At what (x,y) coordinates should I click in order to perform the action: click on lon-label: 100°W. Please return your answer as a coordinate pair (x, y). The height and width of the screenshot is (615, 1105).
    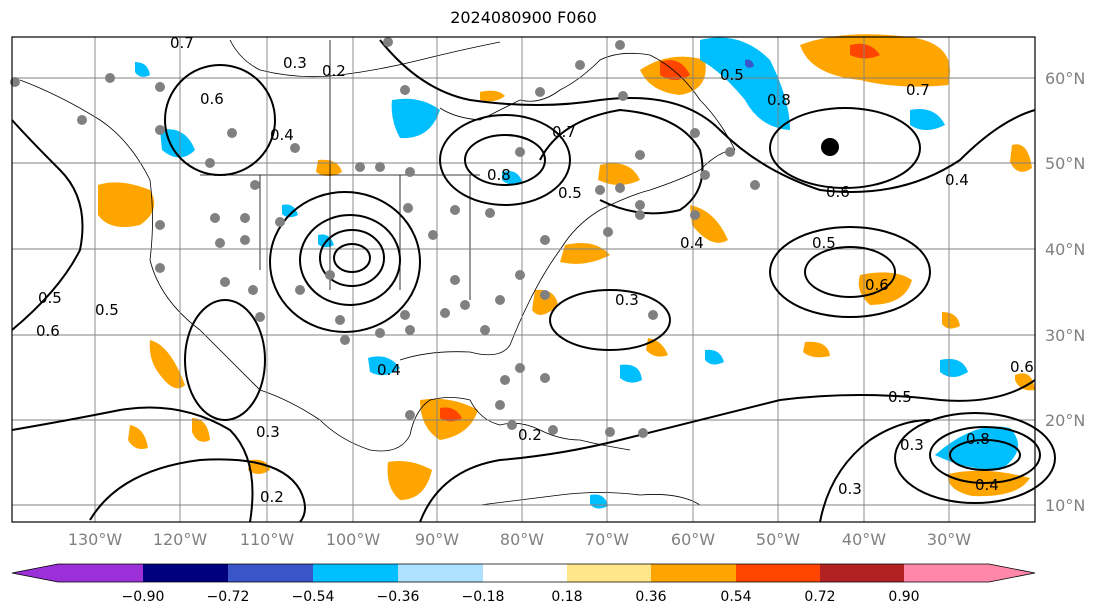
    Looking at the image, I should click on (353, 539).